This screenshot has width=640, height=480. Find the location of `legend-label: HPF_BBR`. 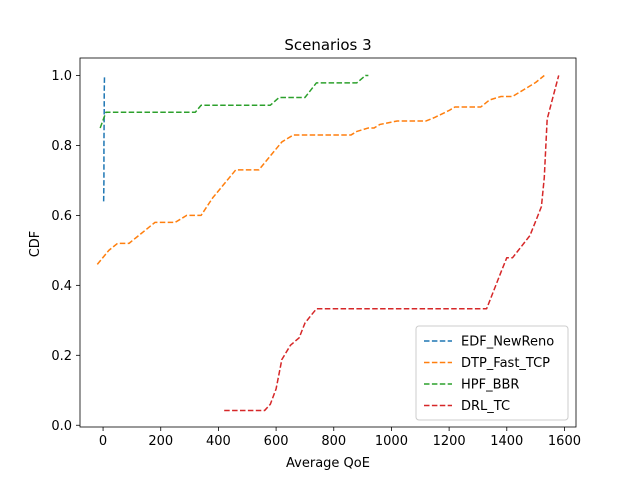

legend-label: HPF_BBR is located at coordinates (490, 385).